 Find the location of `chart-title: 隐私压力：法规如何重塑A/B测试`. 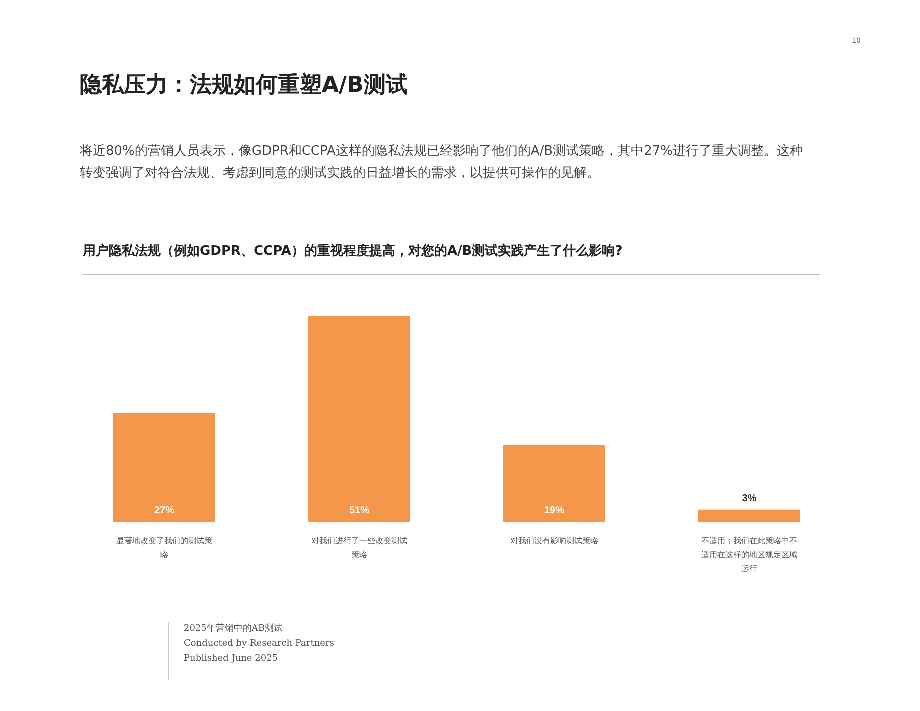

chart-title: 隐私压力：法规如何重塑A/B测试 is located at coordinates (244, 86).